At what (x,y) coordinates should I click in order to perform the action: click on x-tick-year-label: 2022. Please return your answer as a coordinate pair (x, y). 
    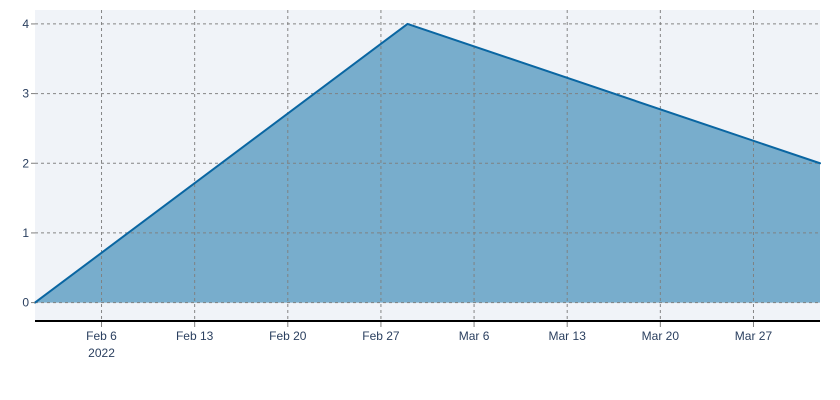
    Looking at the image, I should click on (101, 353).